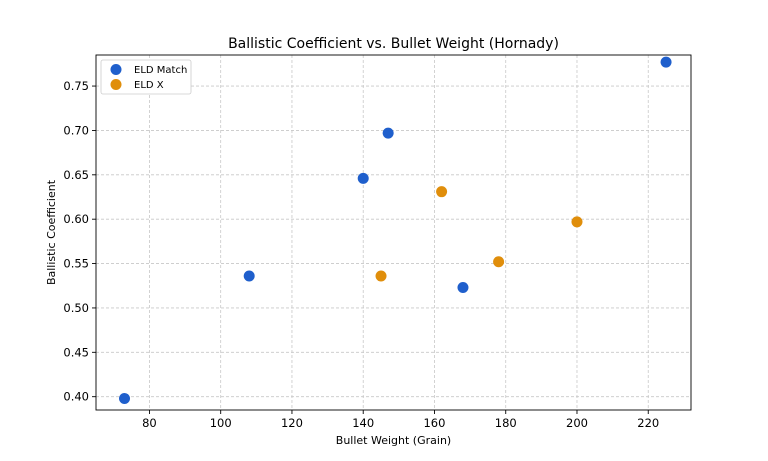 The image size is (768, 461). I want to click on legend-label-eld-match: ELD Match, so click(160, 70).